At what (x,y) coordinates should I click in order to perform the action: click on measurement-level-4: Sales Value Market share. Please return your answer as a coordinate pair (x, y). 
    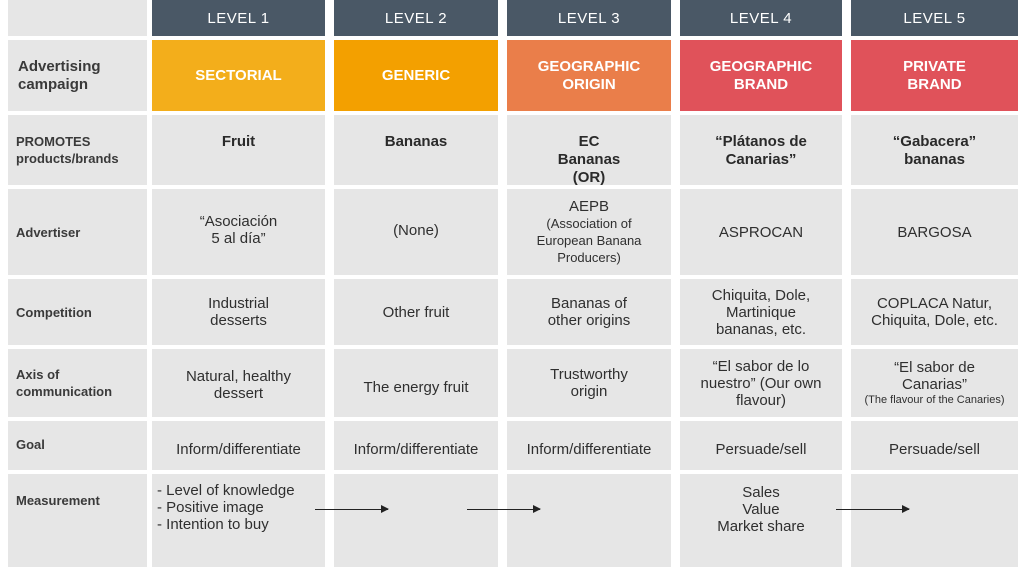
    Looking at the image, I should click on (761, 520).